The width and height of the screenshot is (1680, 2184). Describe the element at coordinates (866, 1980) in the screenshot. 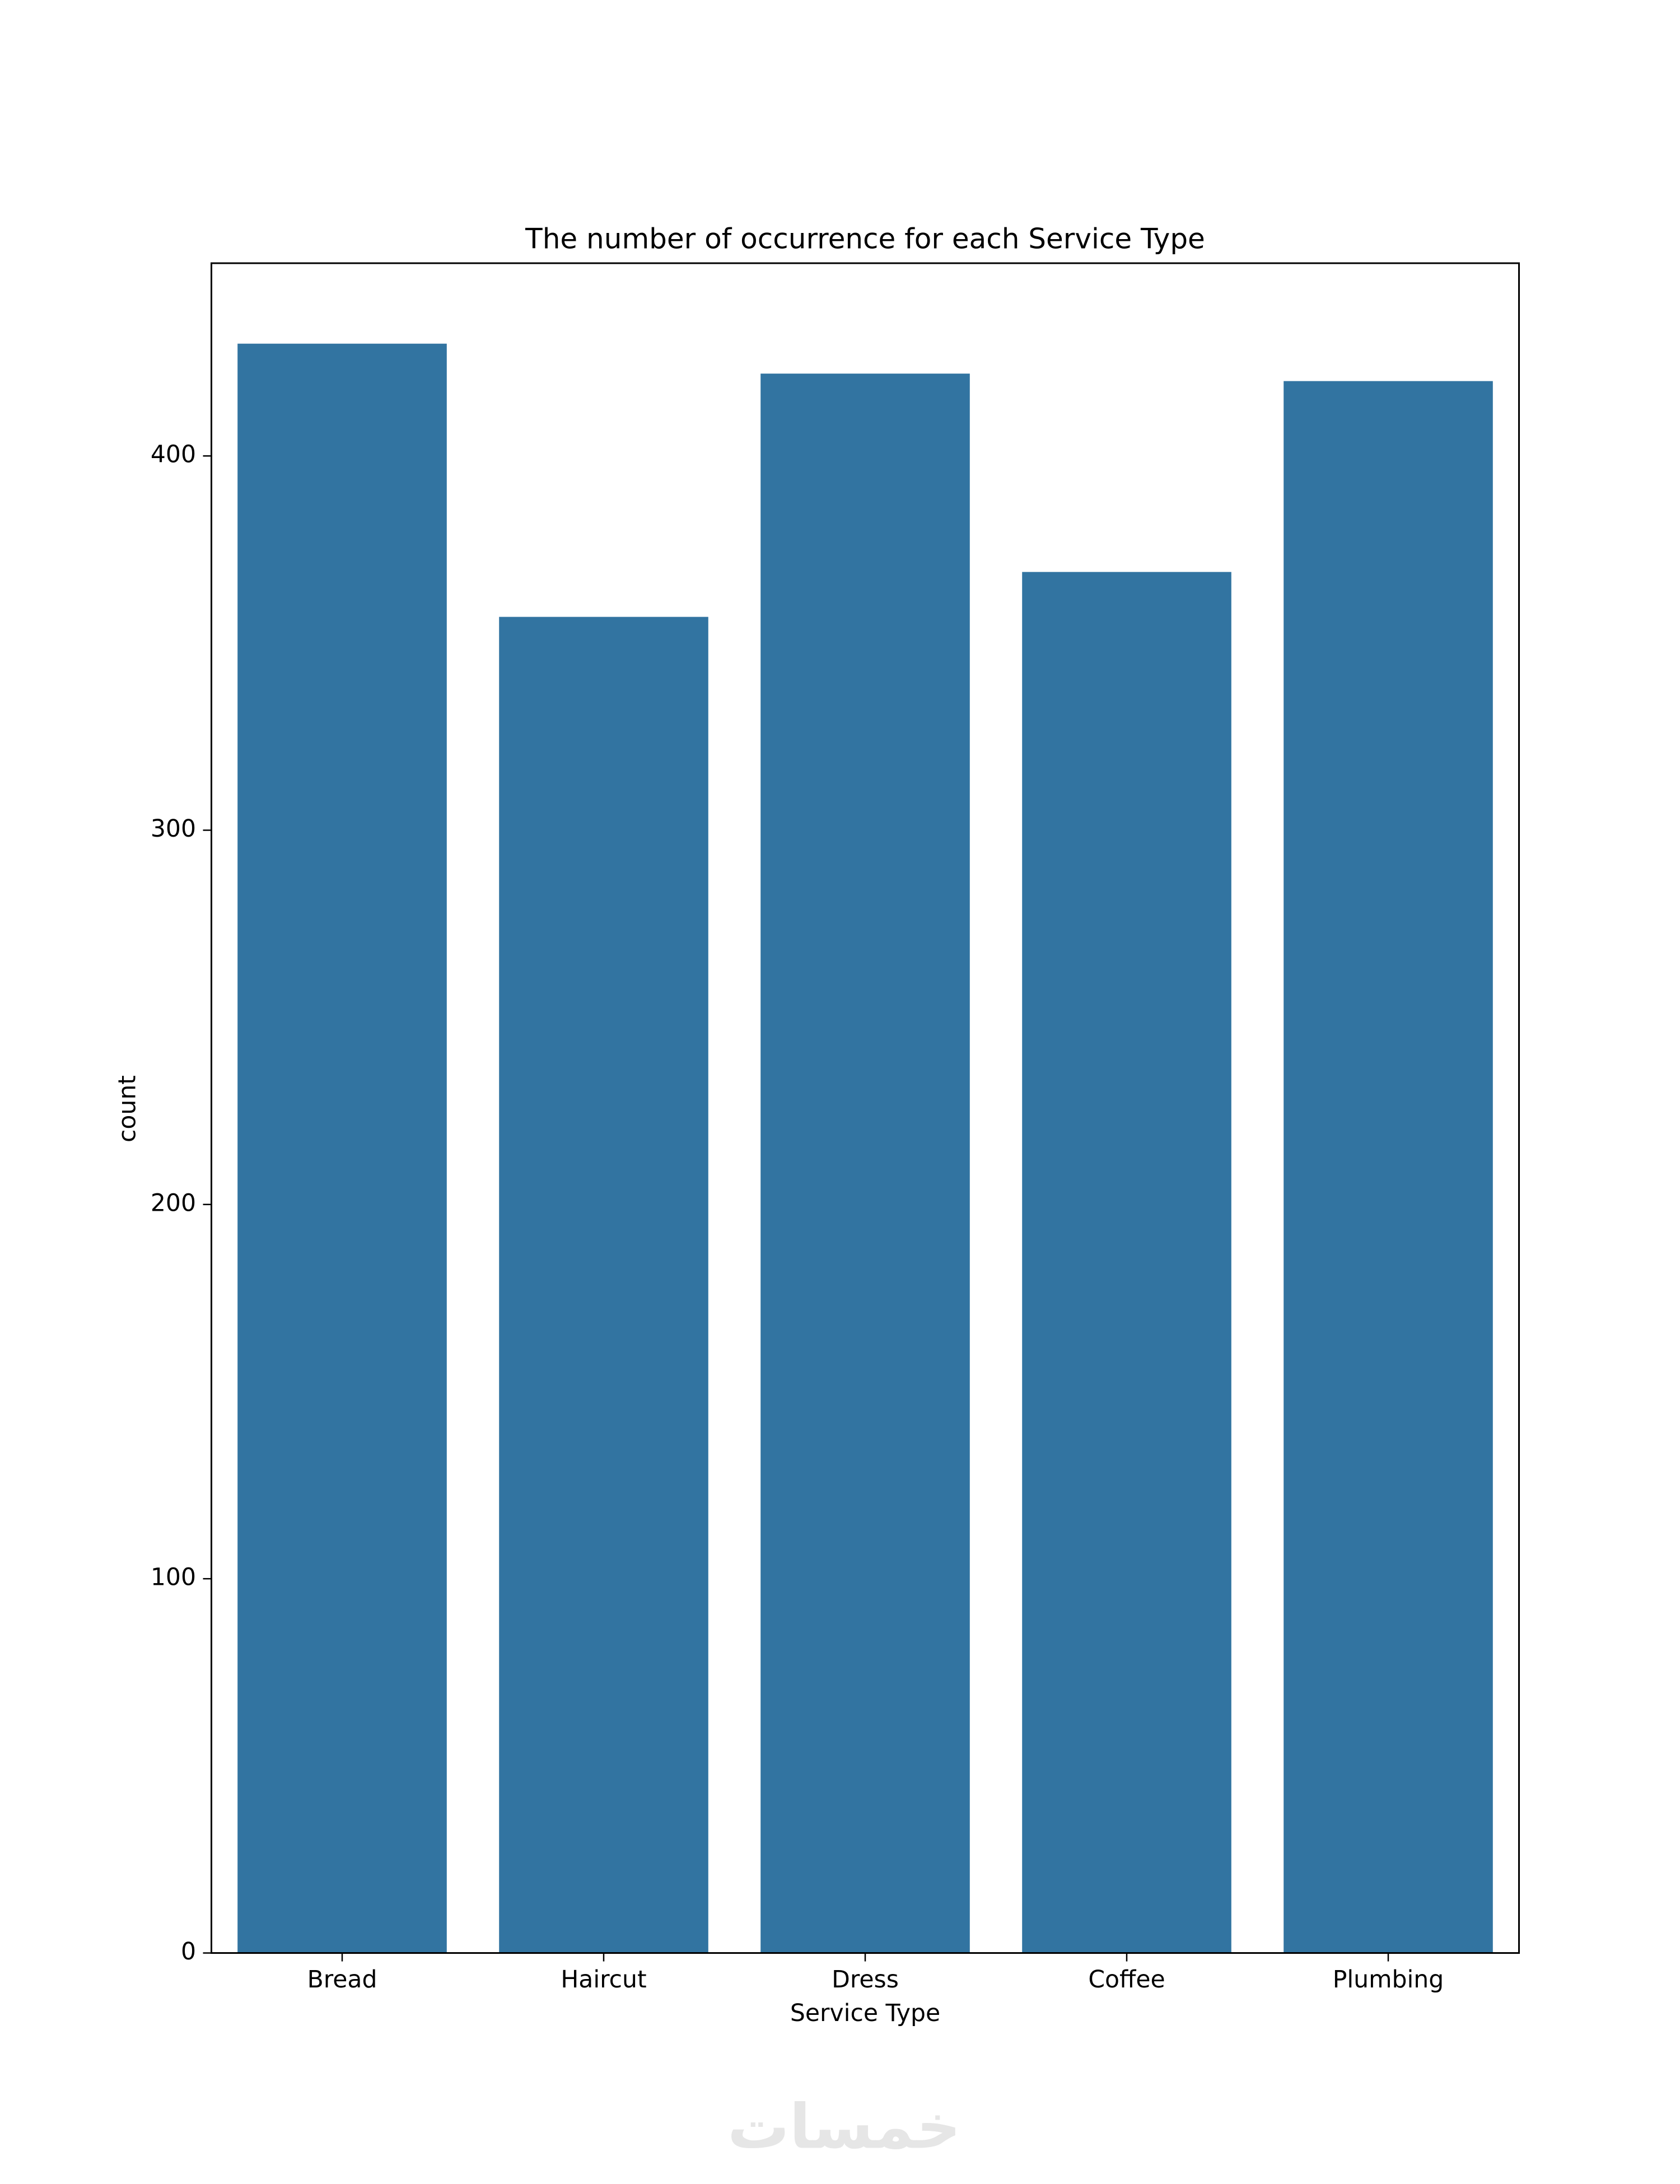

I see `x-tick-label: Dress` at that location.